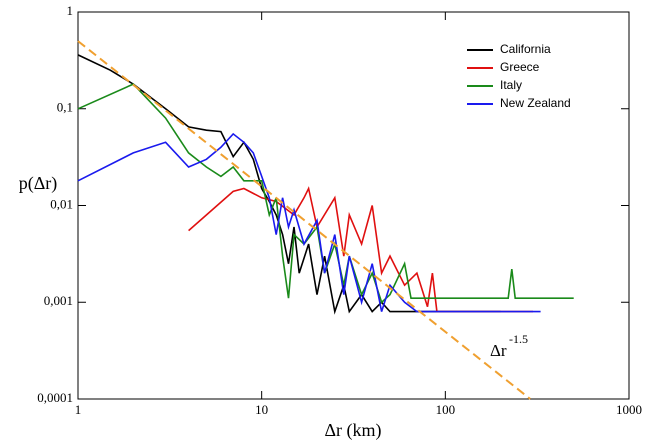 The width and height of the screenshot is (648, 444). Describe the element at coordinates (55, 397) in the screenshot. I see `y-tick-label: 0,0001` at that location.